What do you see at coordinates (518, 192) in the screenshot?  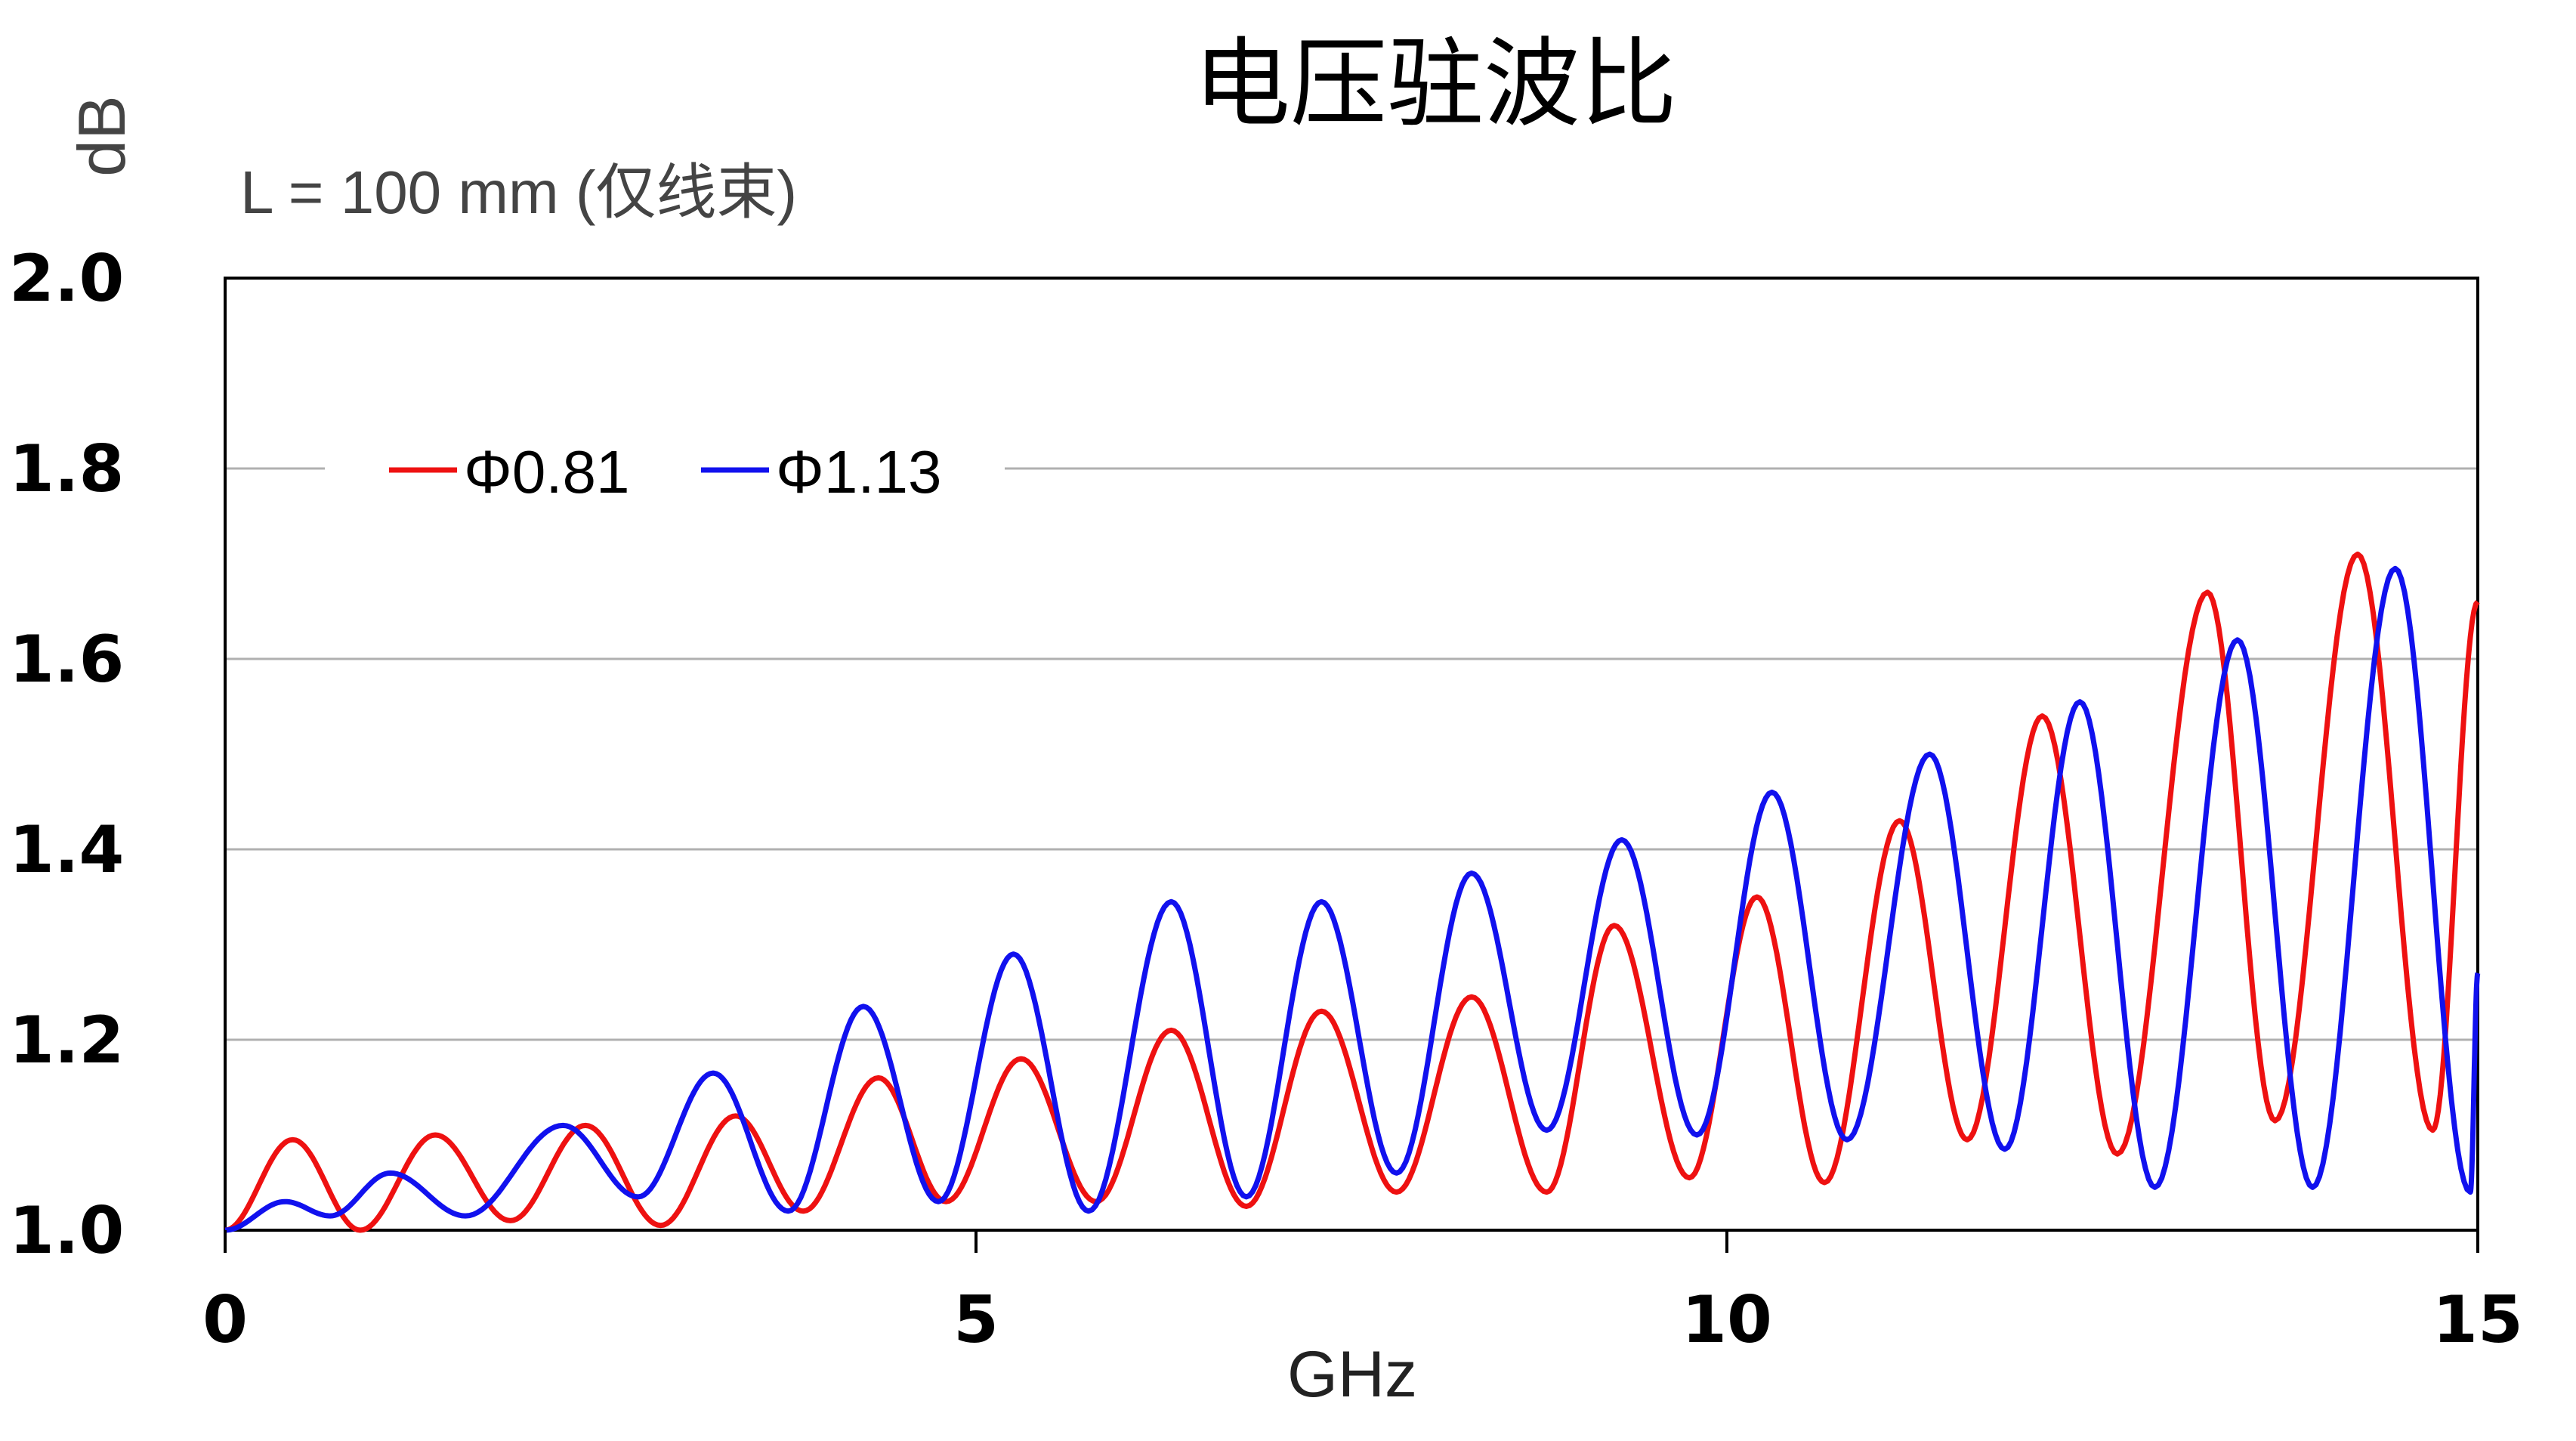 I see `chart-subtitle: L = 100 mm (仅线束)` at bounding box center [518, 192].